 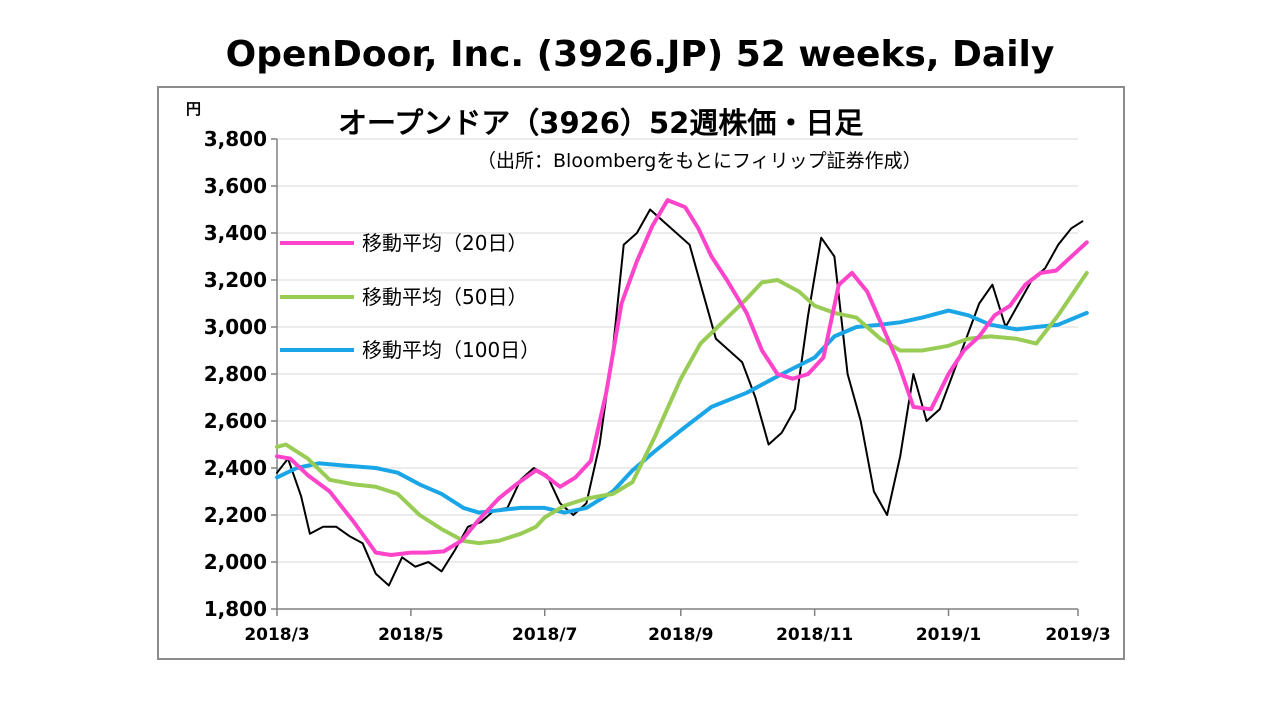 I want to click on x-tick-label: 2019/3, so click(x=1077, y=635).